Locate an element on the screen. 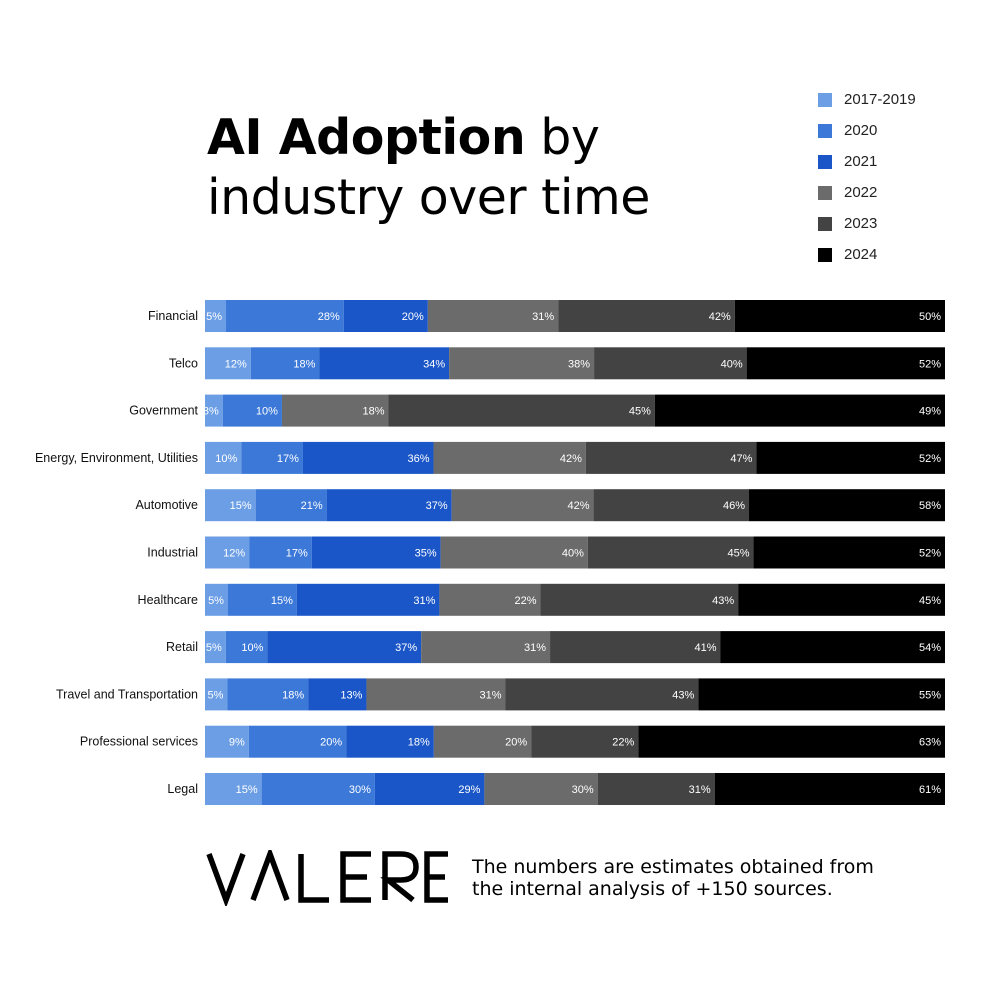 The image size is (1000, 1000). category-label: Financial is located at coordinates (173, 316).